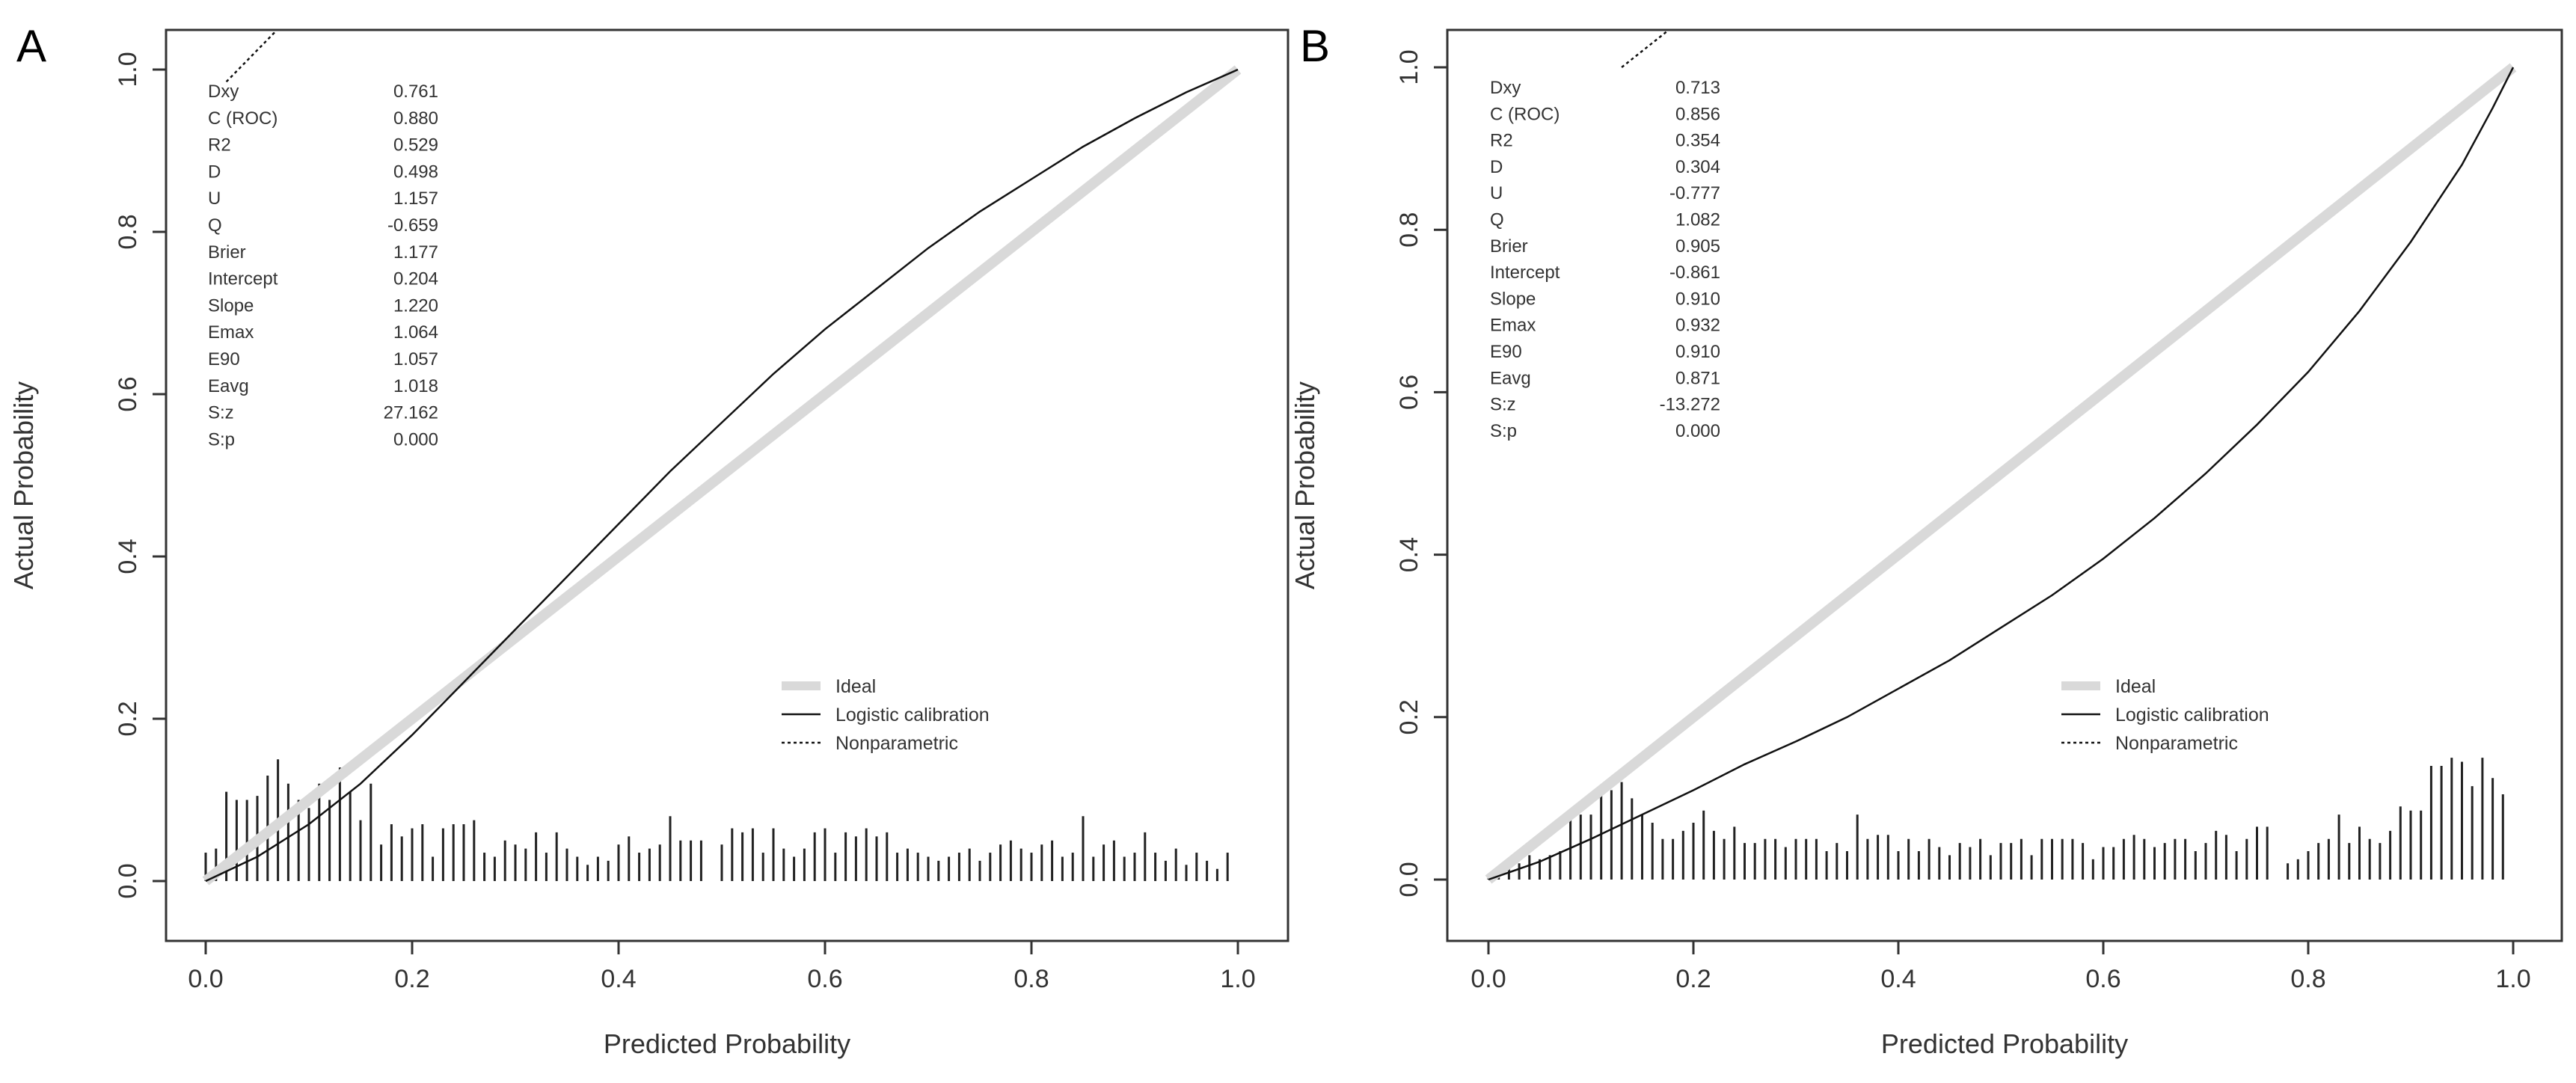 This screenshot has height=1083, width=2576. What do you see at coordinates (1694, 273) in the screenshot?
I see `stat-value: -0.861` at bounding box center [1694, 273].